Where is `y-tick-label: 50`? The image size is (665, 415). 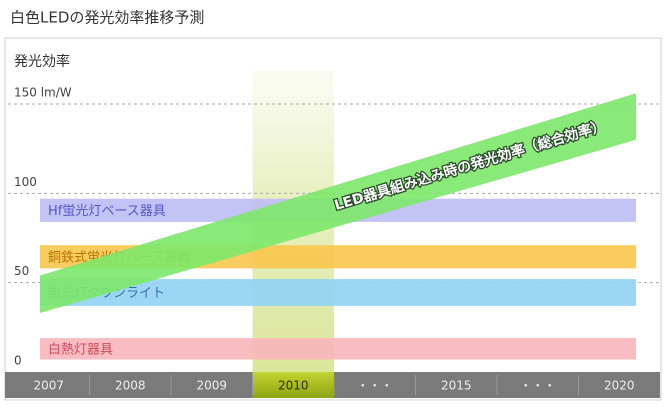
y-tick-label: 50 is located at coordinates (21, 271).